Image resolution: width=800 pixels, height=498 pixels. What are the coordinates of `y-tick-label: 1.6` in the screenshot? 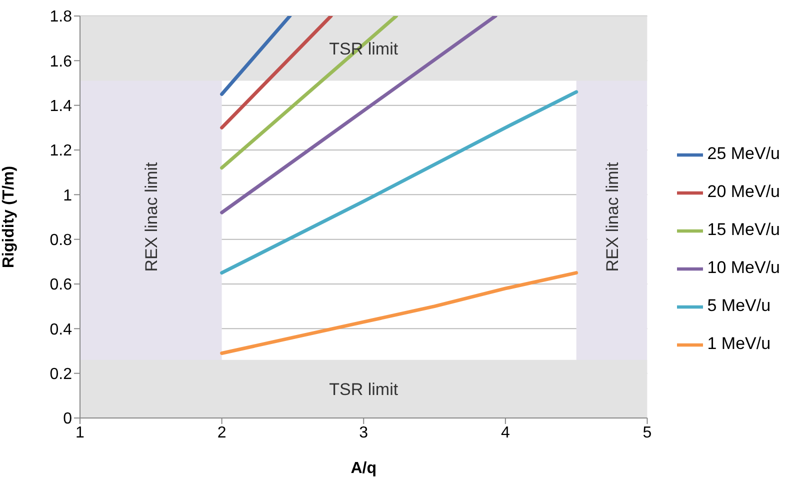 It's located at (61, 61).